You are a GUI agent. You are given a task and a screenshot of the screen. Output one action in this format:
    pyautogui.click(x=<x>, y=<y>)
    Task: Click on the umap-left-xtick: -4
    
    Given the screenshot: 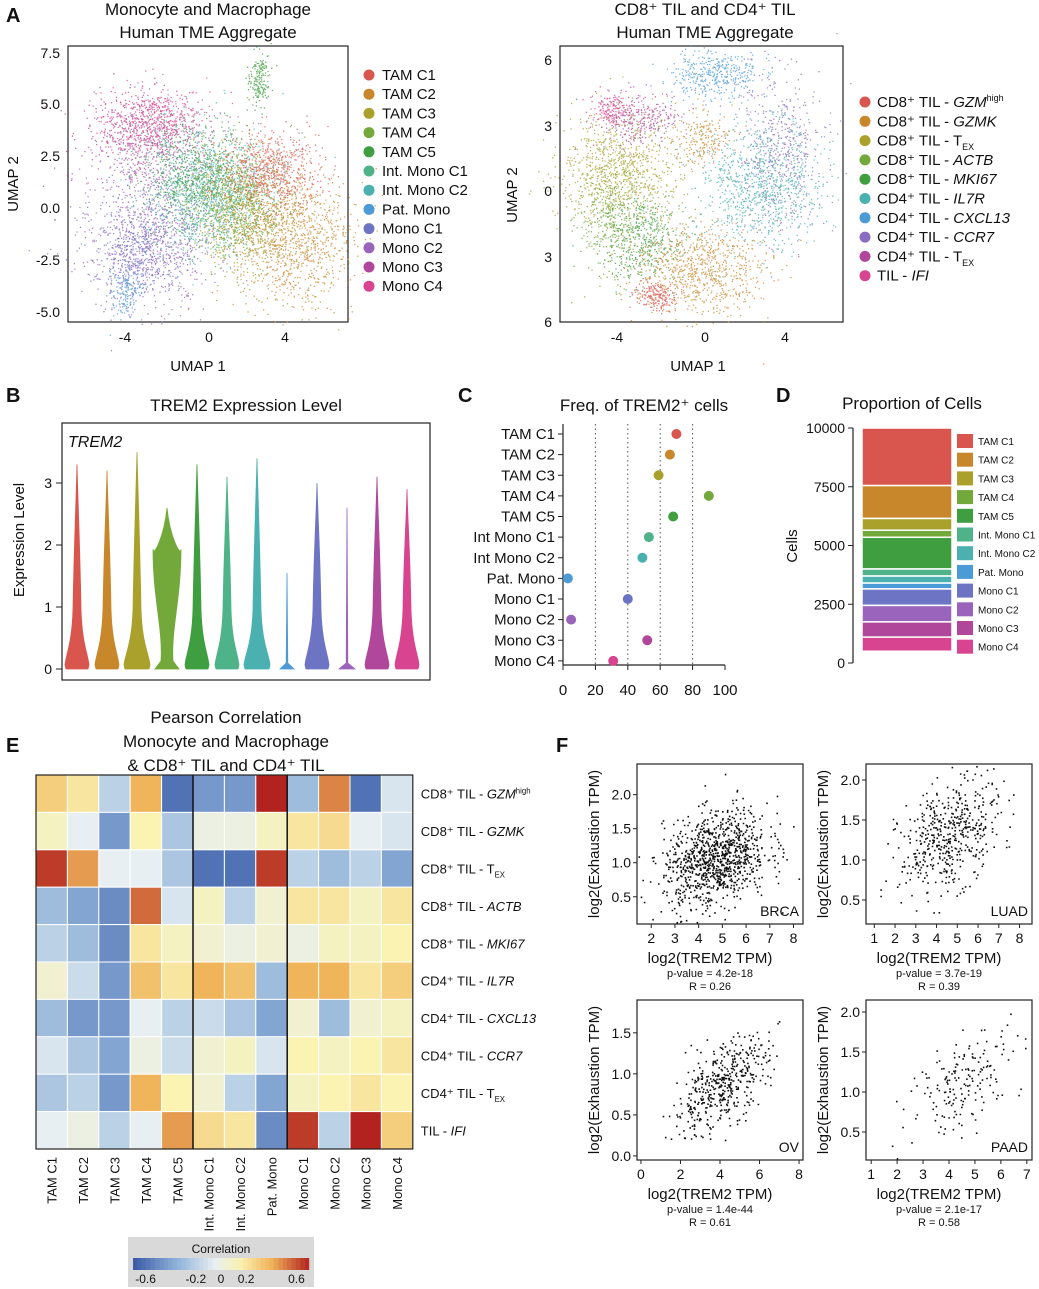 What is the action you would take?
    pyautogui.click(x=125, y=337)
    